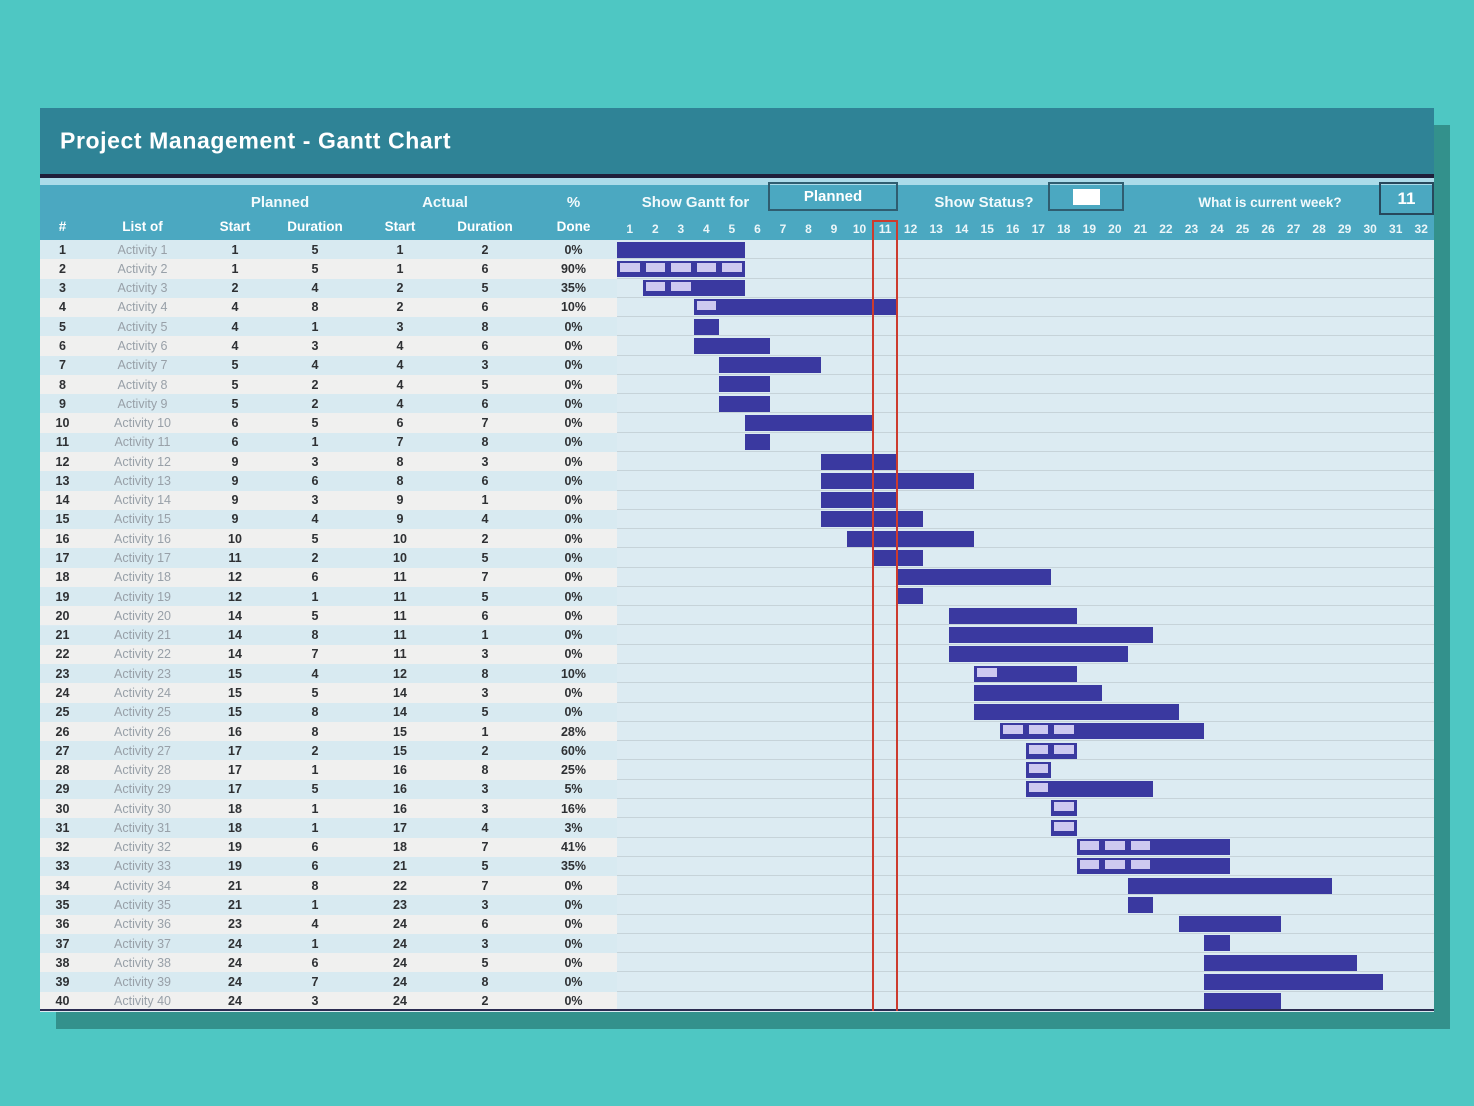 This screenshot has width=1474, height=1106. What do you see at coordinates (235, 596) in the screenshot?
I see `planned-start-cell: 12` at bounding box center [235, 596].